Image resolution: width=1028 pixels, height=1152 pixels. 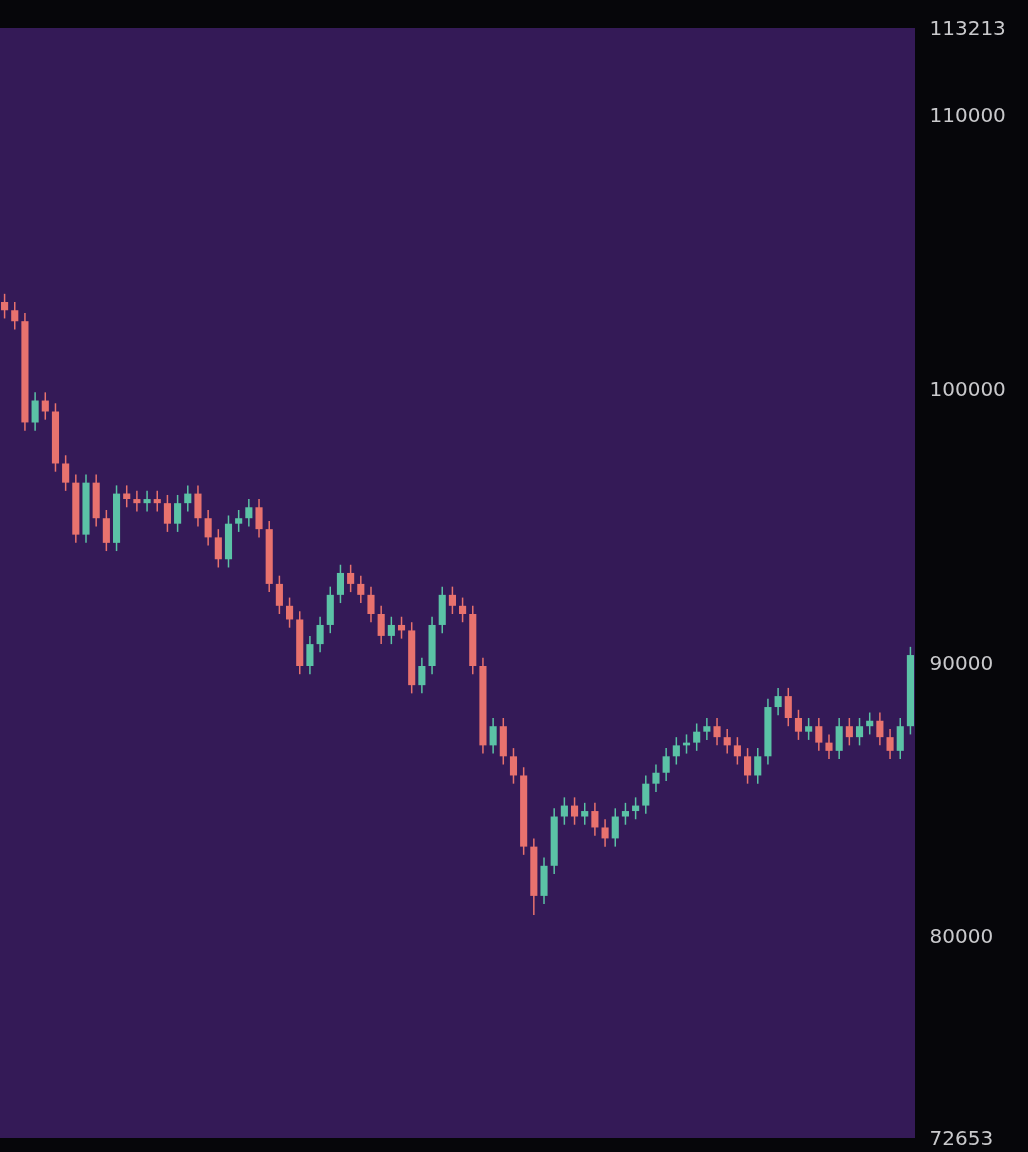 I want to click on y-tick-label: 80000, so click(x=961, y=936).